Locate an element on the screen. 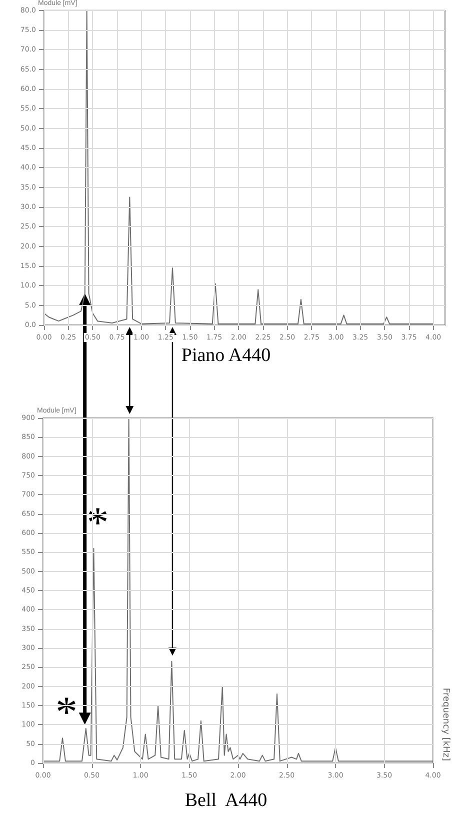 The width and height of the screenshot is (452, 817). annotation: * is located at coordinates (67, 712).